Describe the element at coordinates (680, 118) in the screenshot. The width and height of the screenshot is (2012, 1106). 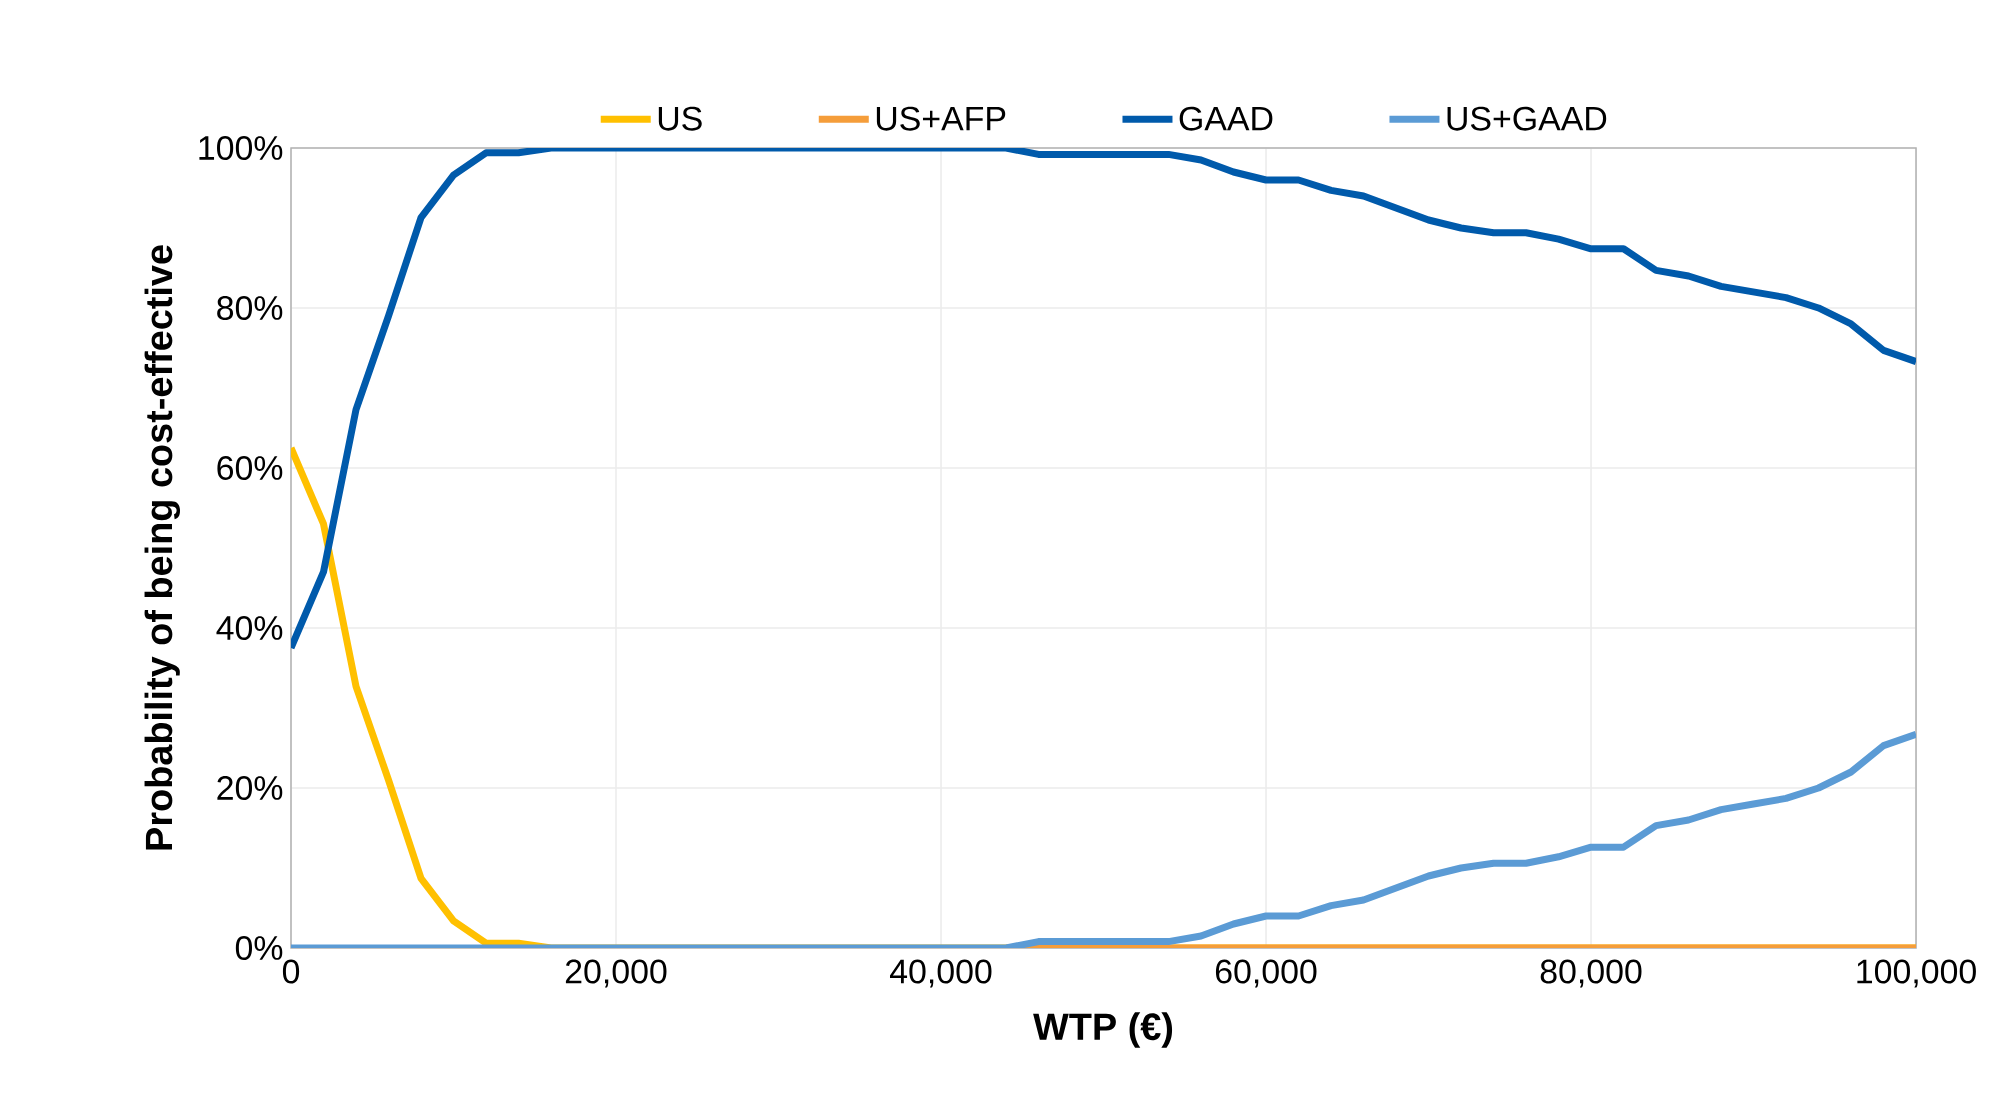
I see `legend-label: US` at that location.